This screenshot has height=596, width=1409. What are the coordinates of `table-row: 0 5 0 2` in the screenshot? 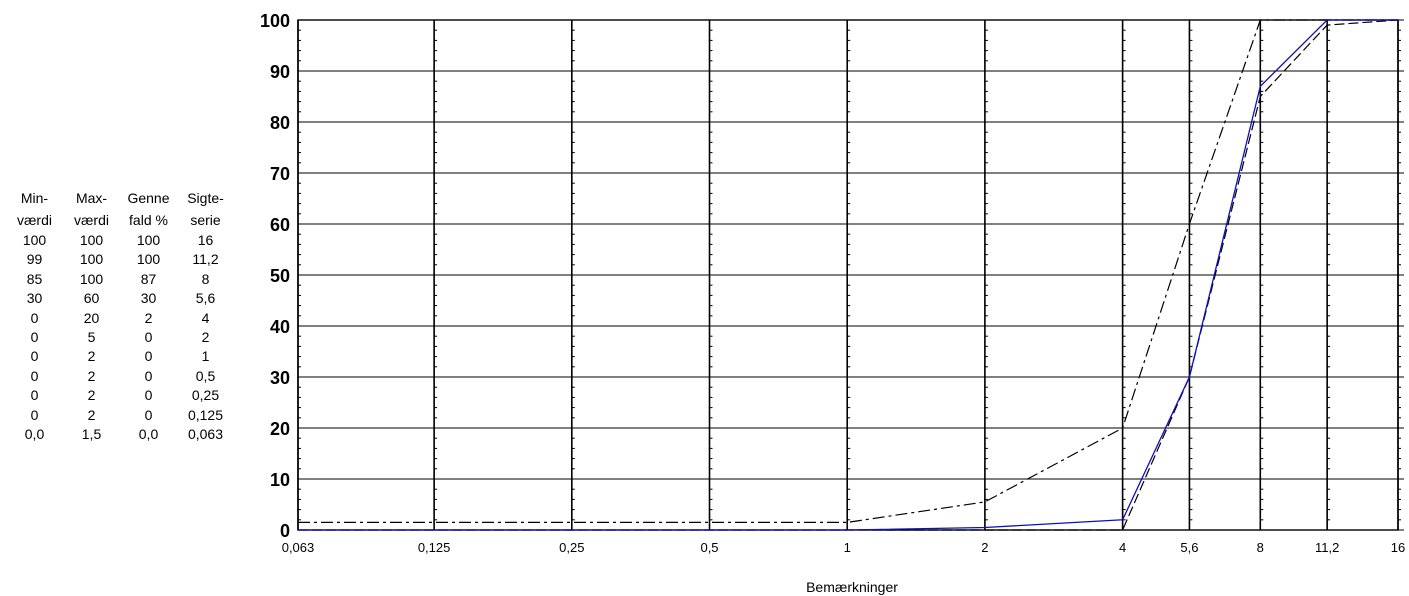 It's located at (122, 337).